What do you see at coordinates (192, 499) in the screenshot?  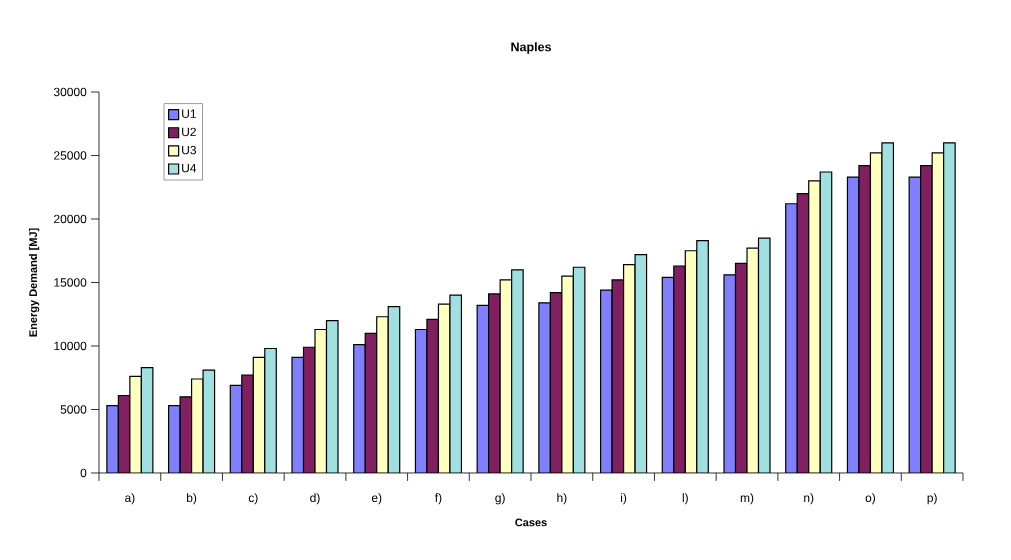 I see `x-tick-label: b)` at bounding box center [192, 499].